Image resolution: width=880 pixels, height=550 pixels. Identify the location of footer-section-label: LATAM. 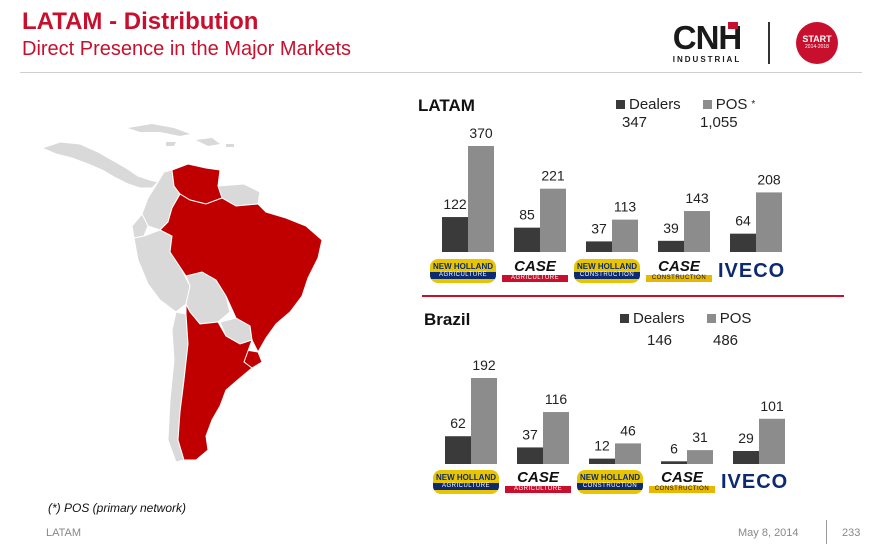
(64, 533).